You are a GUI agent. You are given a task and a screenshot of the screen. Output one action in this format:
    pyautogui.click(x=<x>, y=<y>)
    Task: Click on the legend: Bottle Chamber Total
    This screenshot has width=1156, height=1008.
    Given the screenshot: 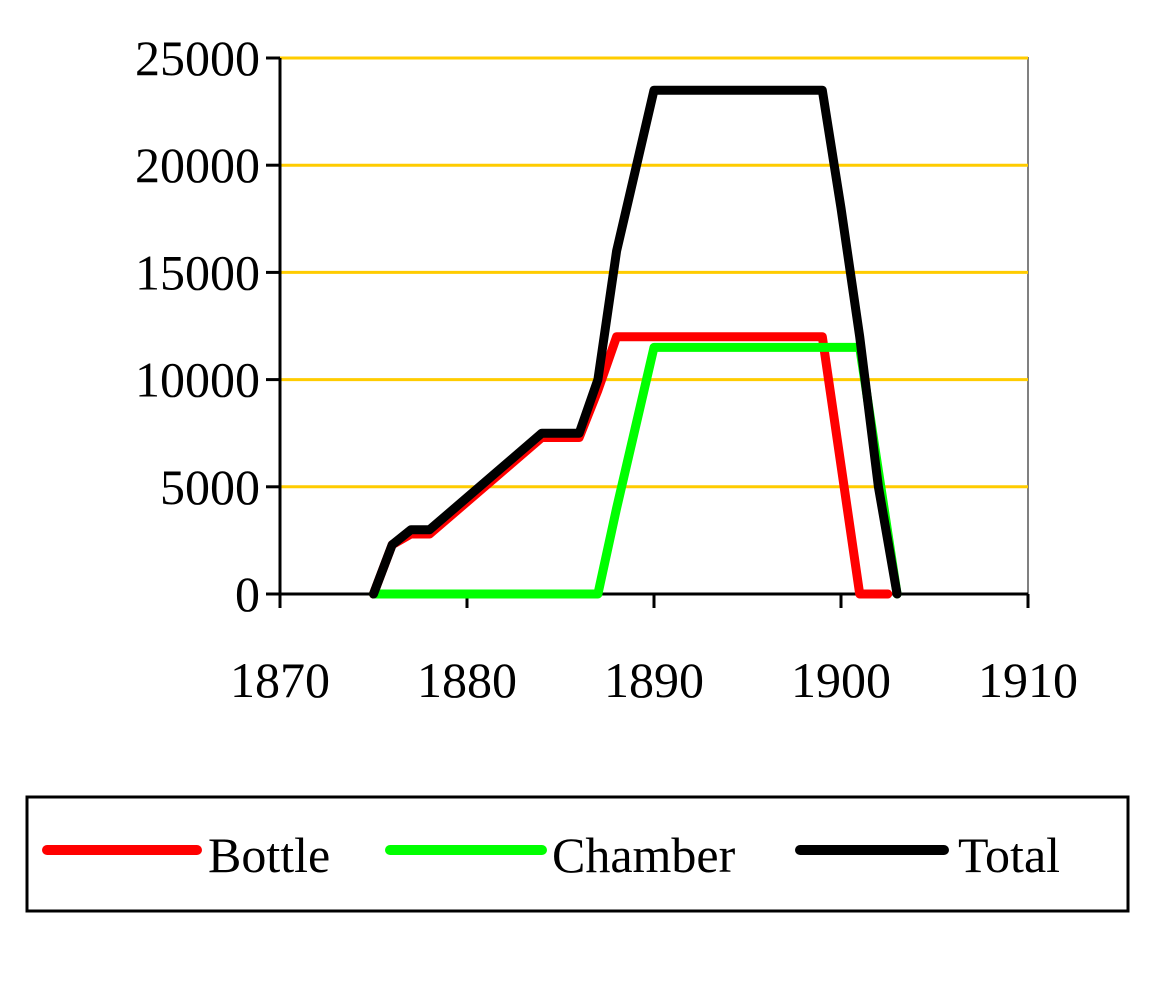 What is the action you would take?
    pyautogui.click(x=577, y=854)
    